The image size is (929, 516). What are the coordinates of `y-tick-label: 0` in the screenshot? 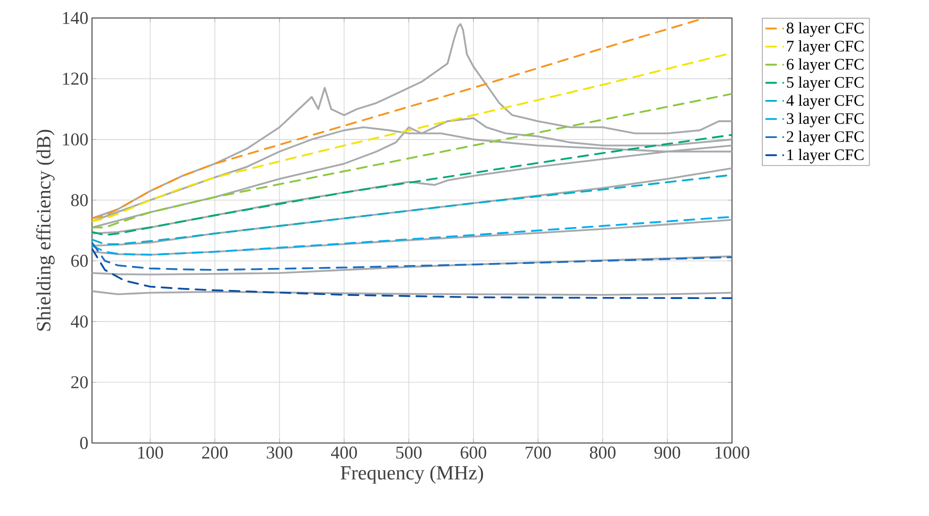 It's located at (84, 443).